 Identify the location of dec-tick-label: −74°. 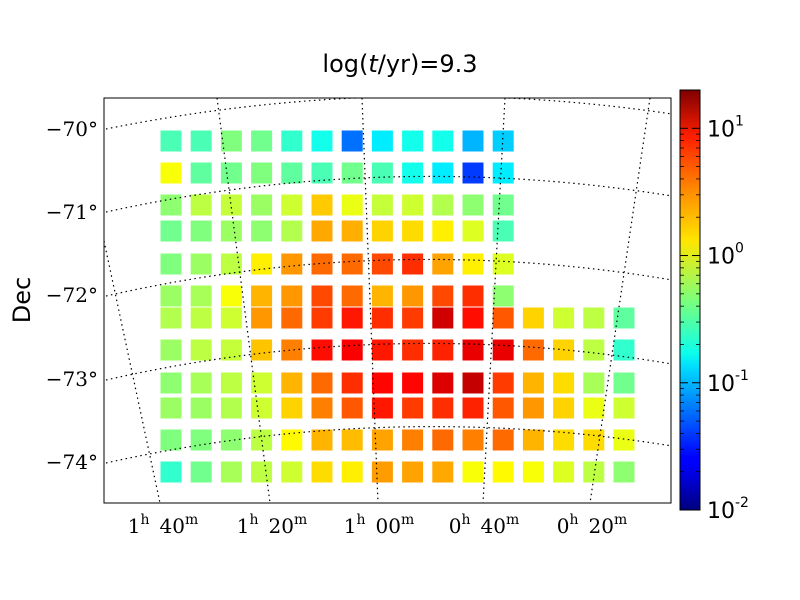
(72, 462).